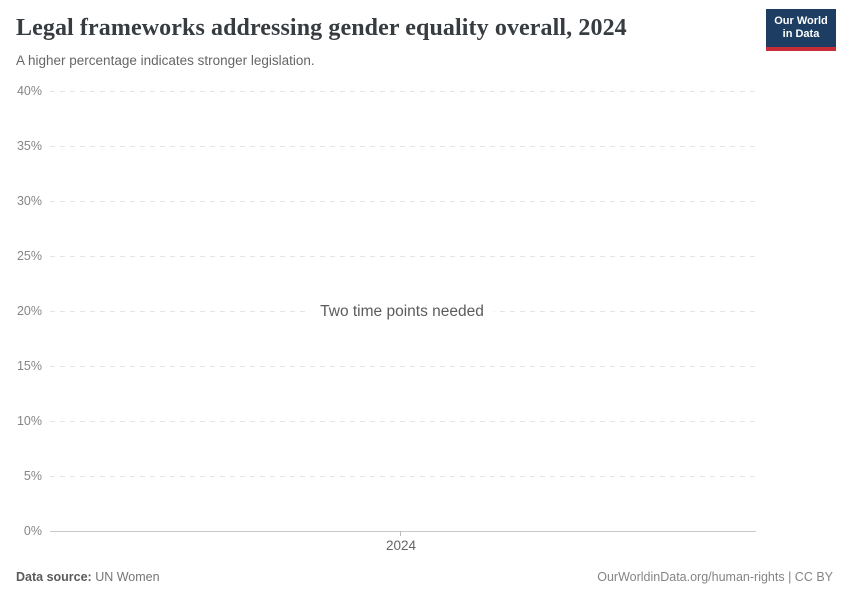 The width and height of the screenshot is (850, 600). I want to click on x-axis-tick-mark, so click(400, 533).